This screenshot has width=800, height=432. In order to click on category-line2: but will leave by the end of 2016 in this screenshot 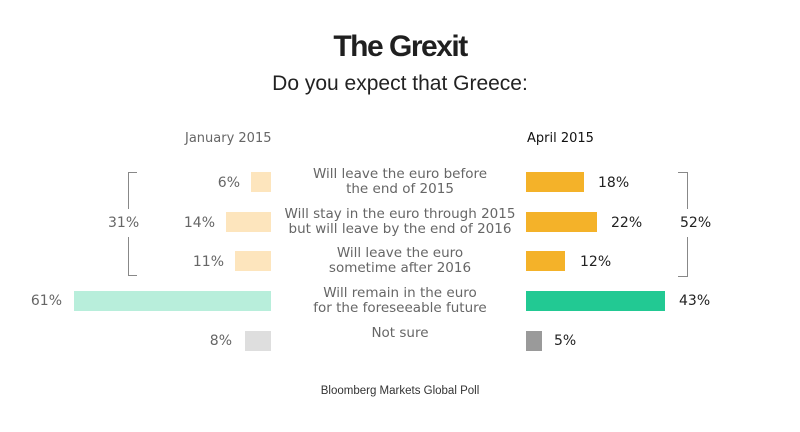, I will do `click(400, 229)`.